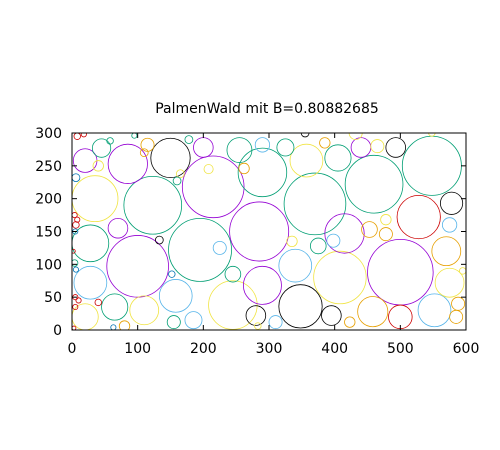 The width and height of the screenshot is (500, 450). I want to click on x-tick-label: 400, so click(334, 349).